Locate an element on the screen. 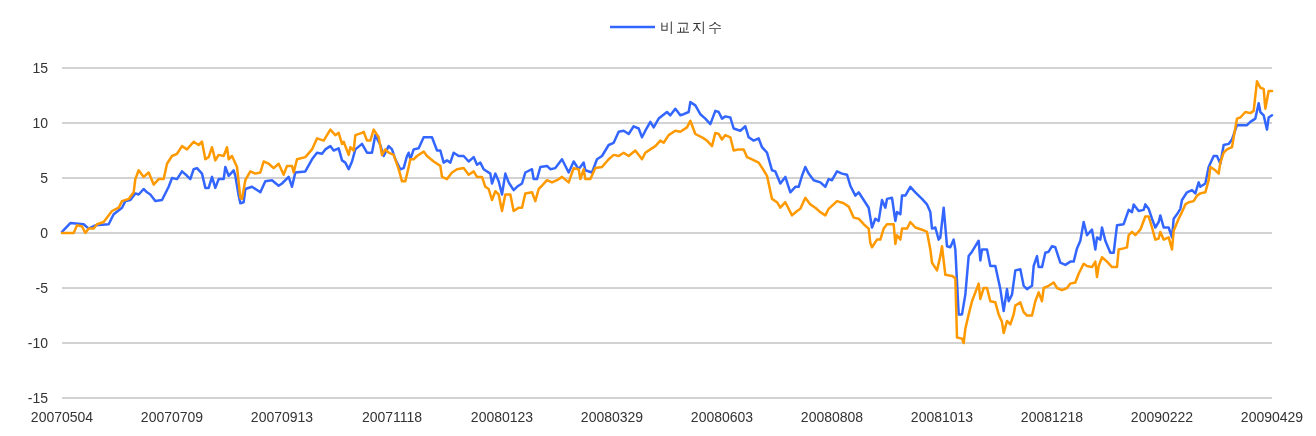 Image resolution: width=1316 pixels, height=436 pixels. x-tick-label: 20080808 is located at coordinates (832, 417).